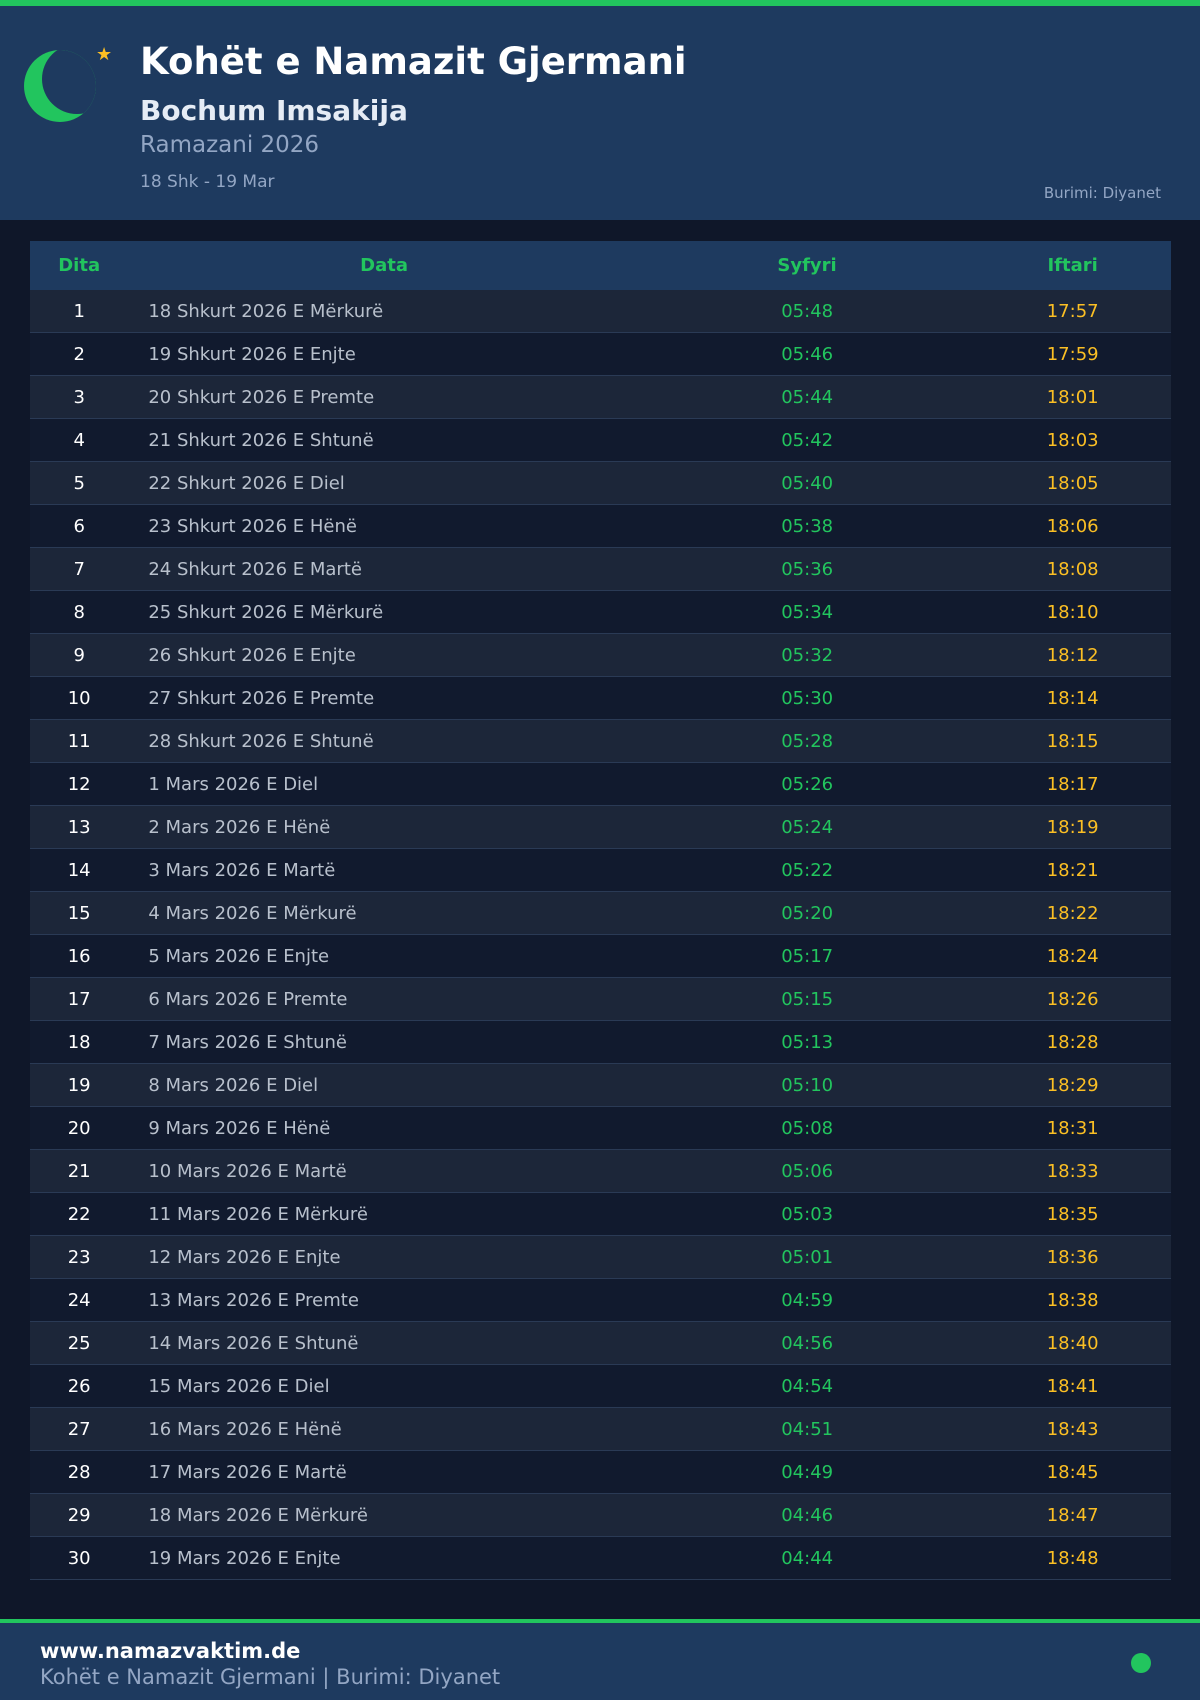  I want to click on cell-suhoor: 05:32, so click(807, 655).